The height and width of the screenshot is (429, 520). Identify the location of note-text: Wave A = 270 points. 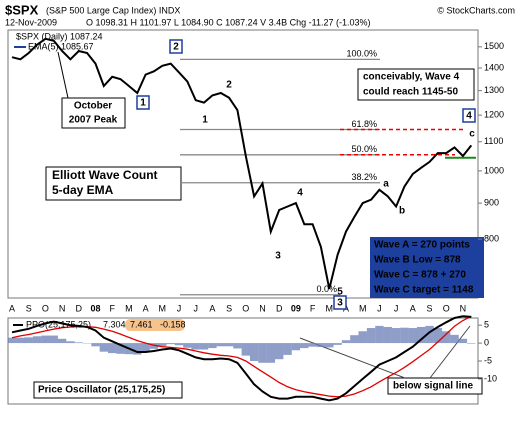
(422, 245).